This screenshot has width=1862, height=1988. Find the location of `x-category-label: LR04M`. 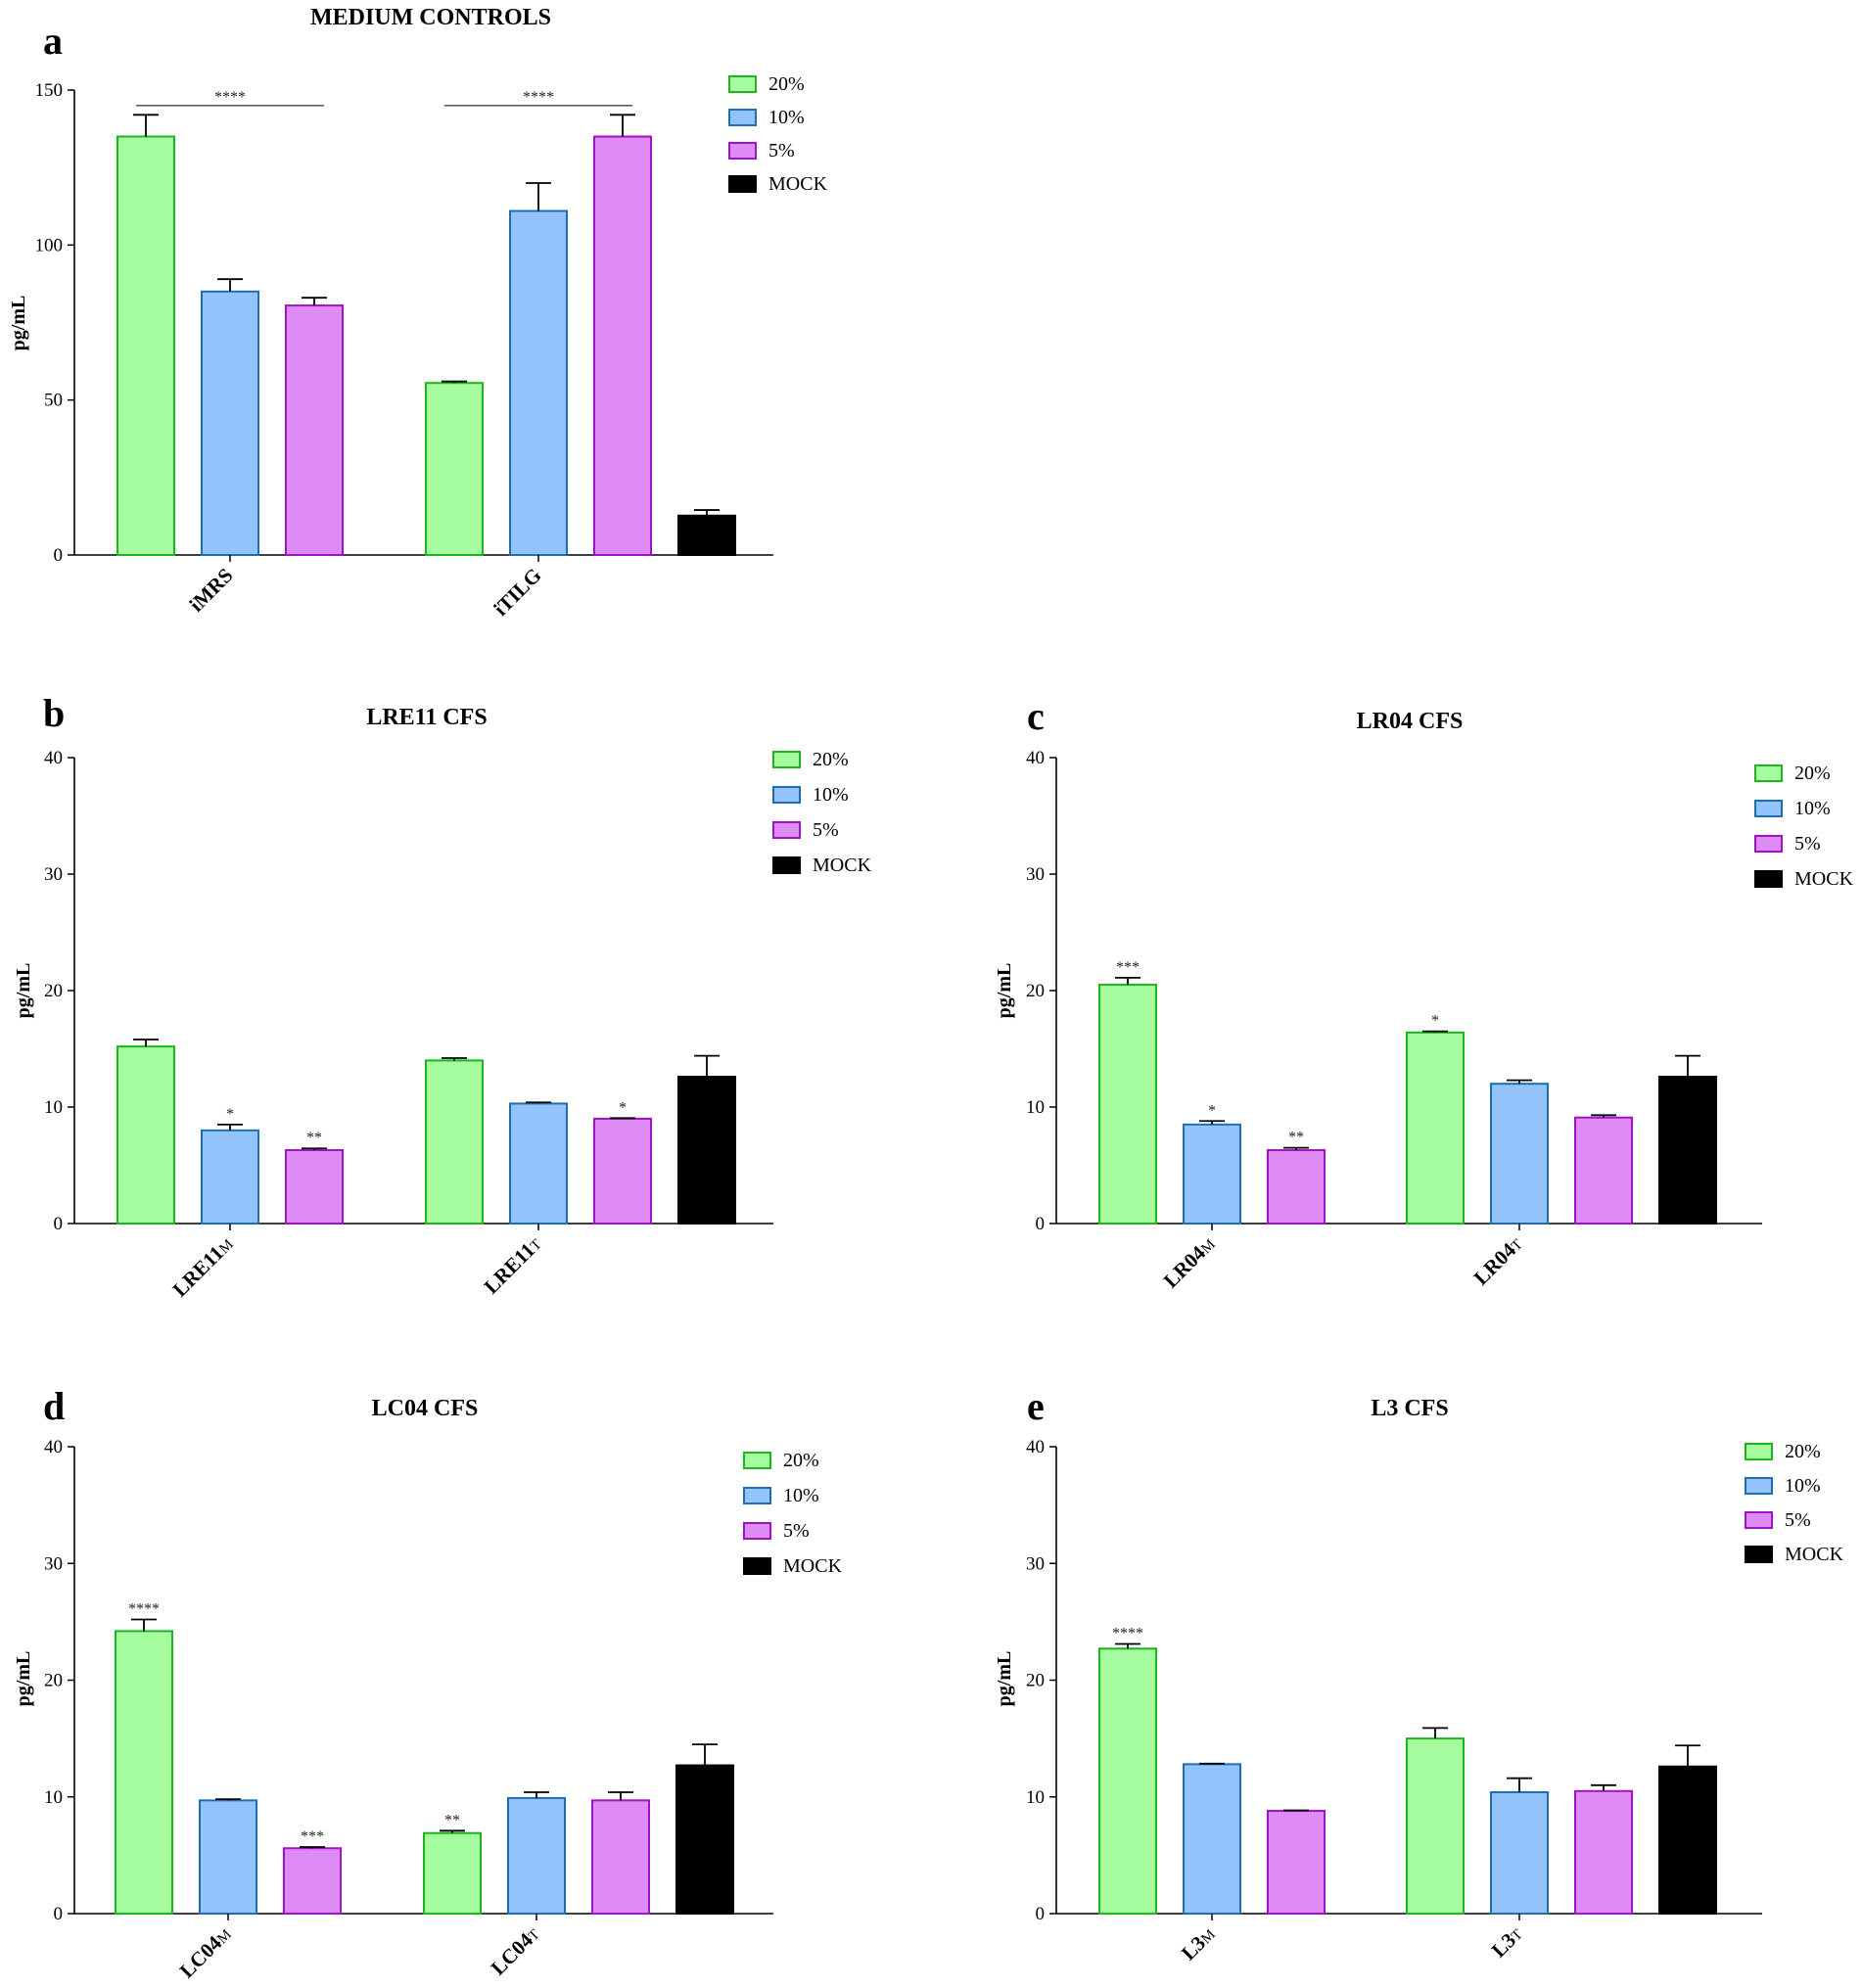

x-category-label: LR04M is located at coordinates (1189, 1262).